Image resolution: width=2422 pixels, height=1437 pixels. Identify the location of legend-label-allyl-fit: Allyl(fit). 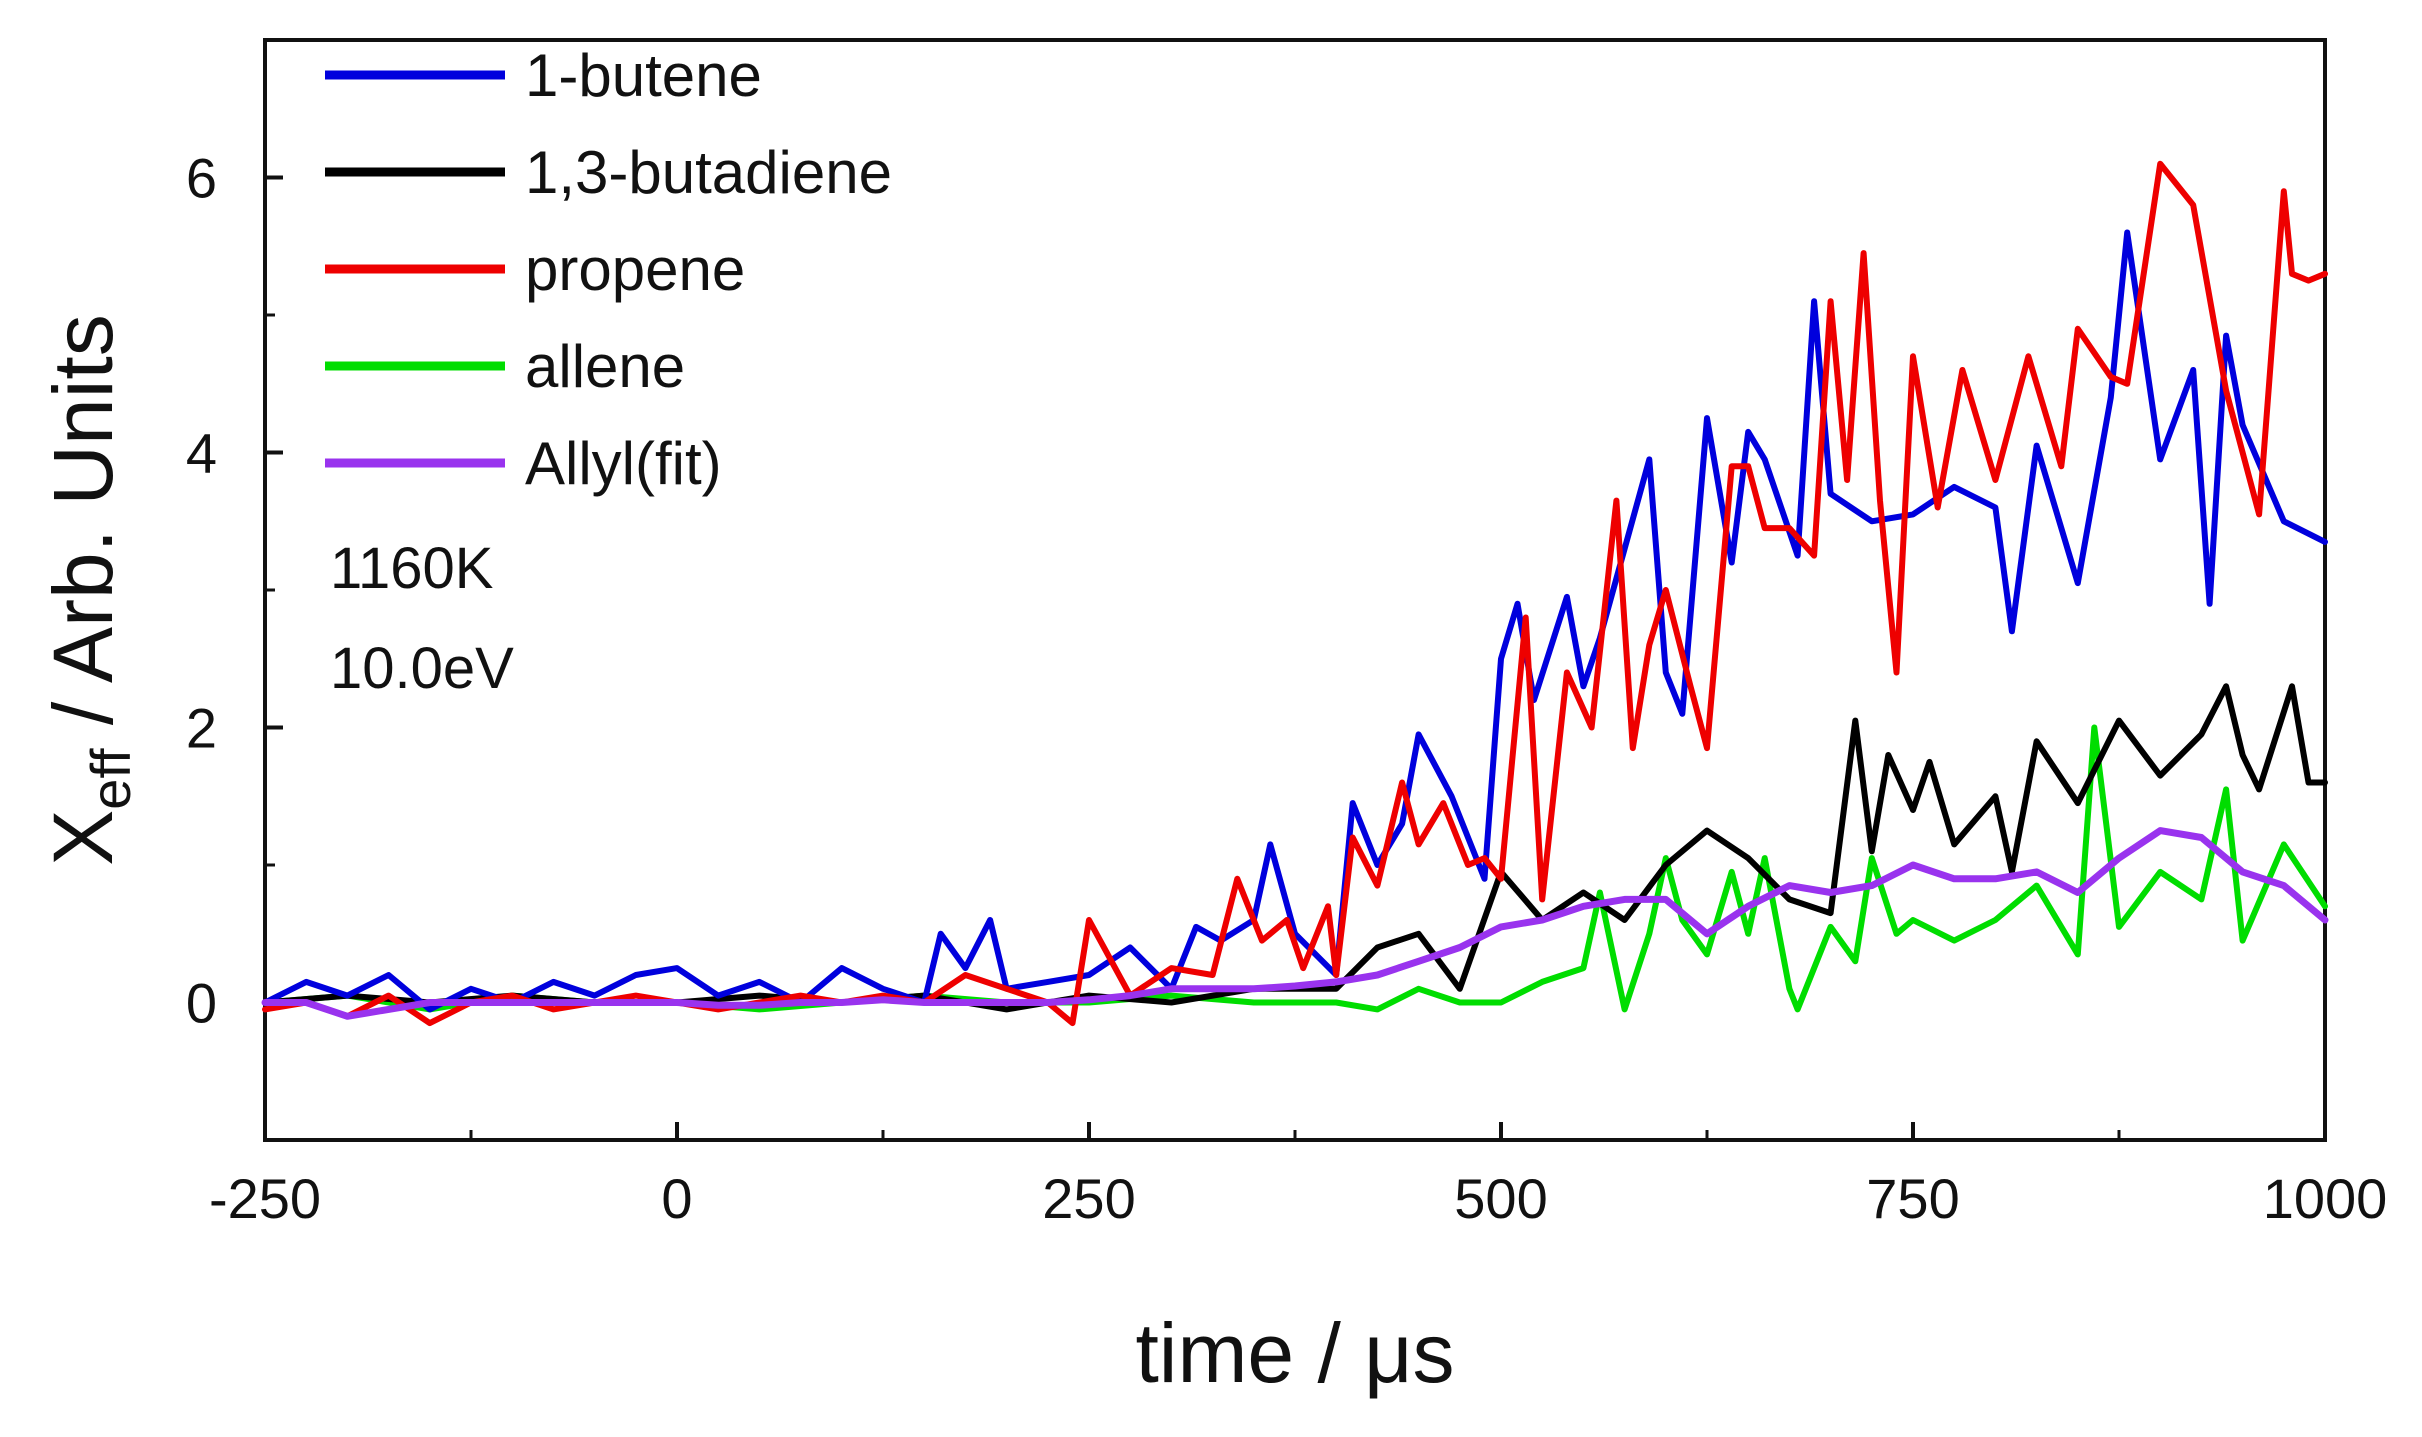
(623, 463).